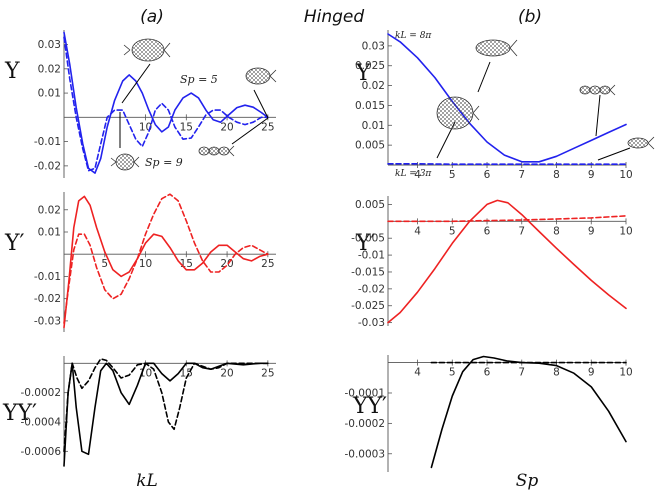 The width and height of the screenshot is (665, 497). I want to click on ylabel-upsilon-right: Υ, so click(363, 73).